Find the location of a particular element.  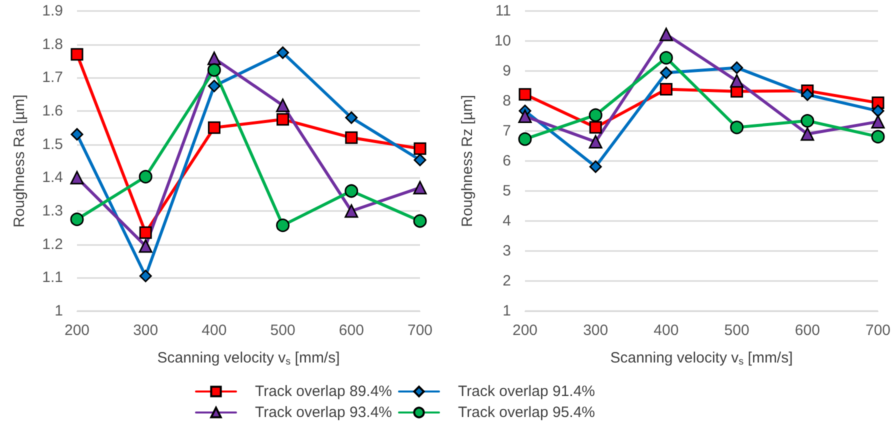

legend-label: Track overlap 91.4% is located at coordinates (527, 391).